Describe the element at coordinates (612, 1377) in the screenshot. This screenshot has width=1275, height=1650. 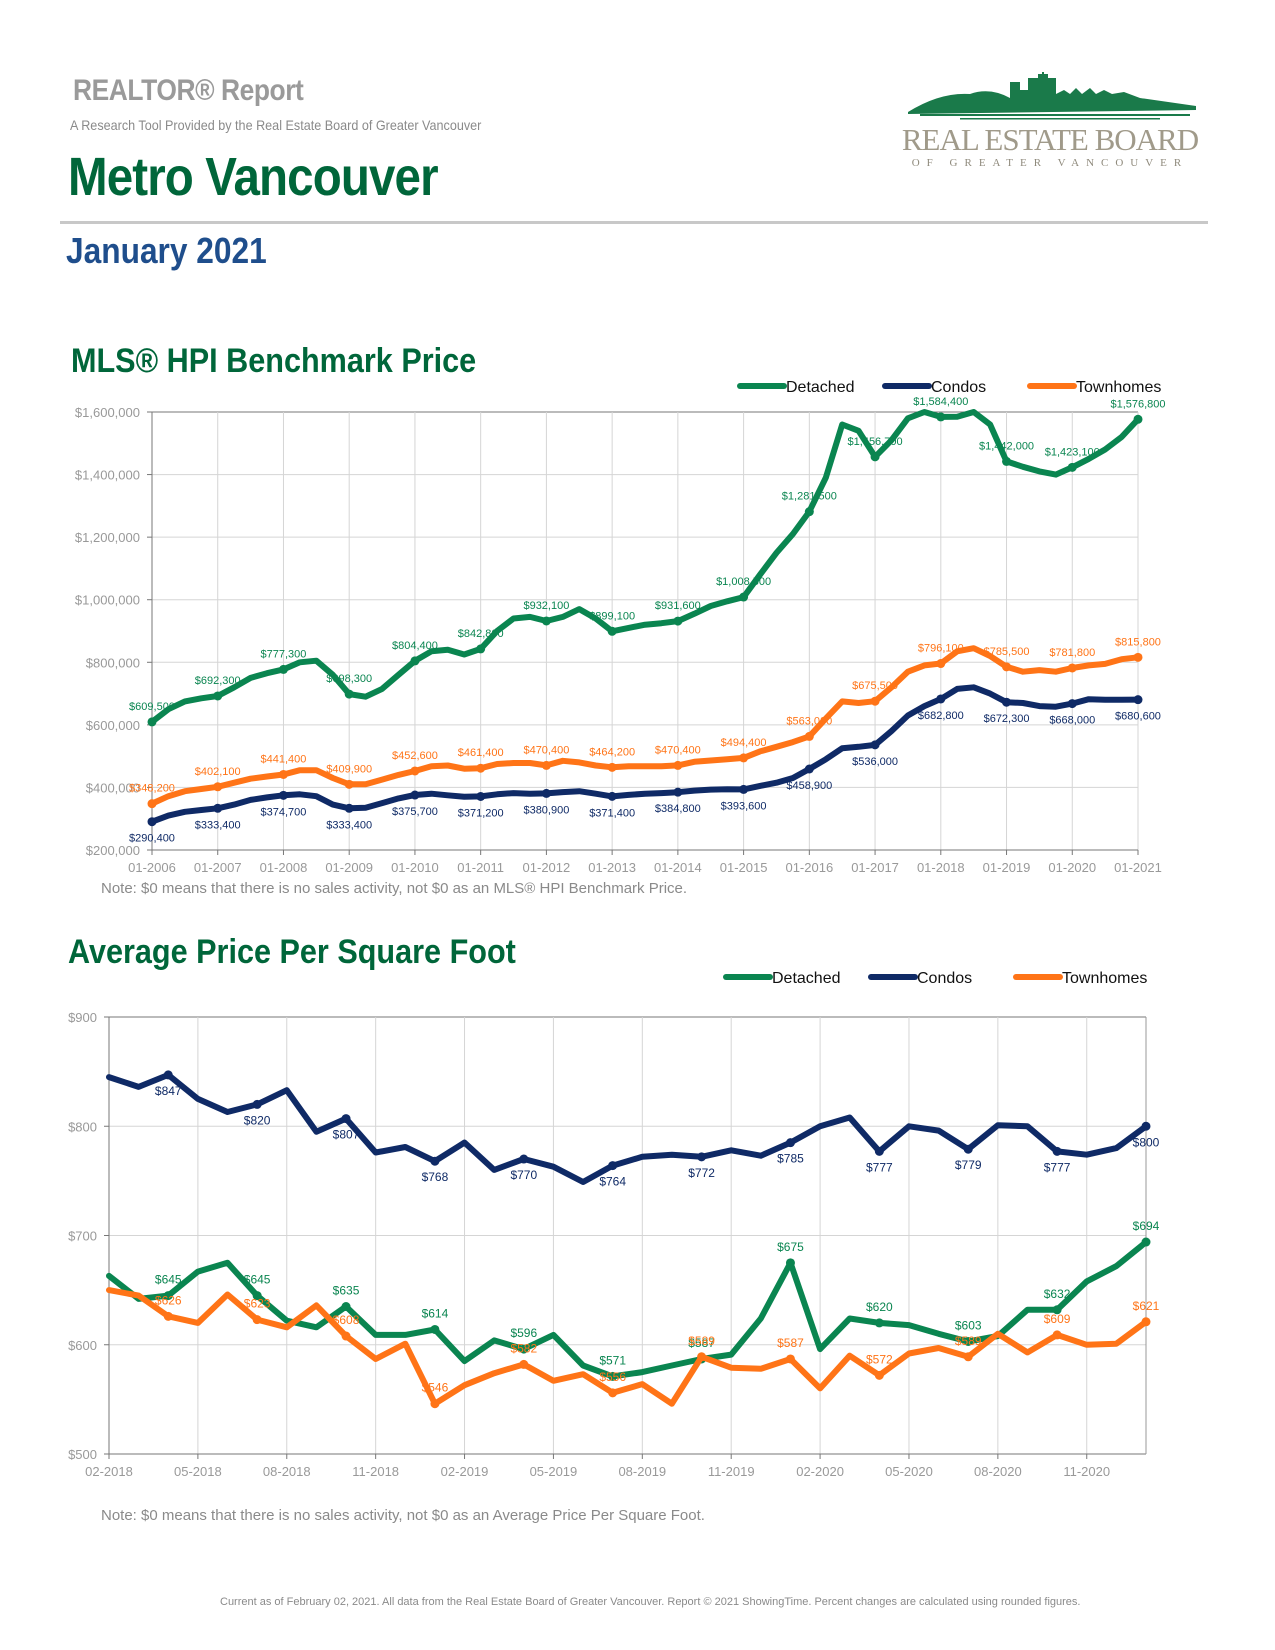
I see `data-label: $556` at that location.